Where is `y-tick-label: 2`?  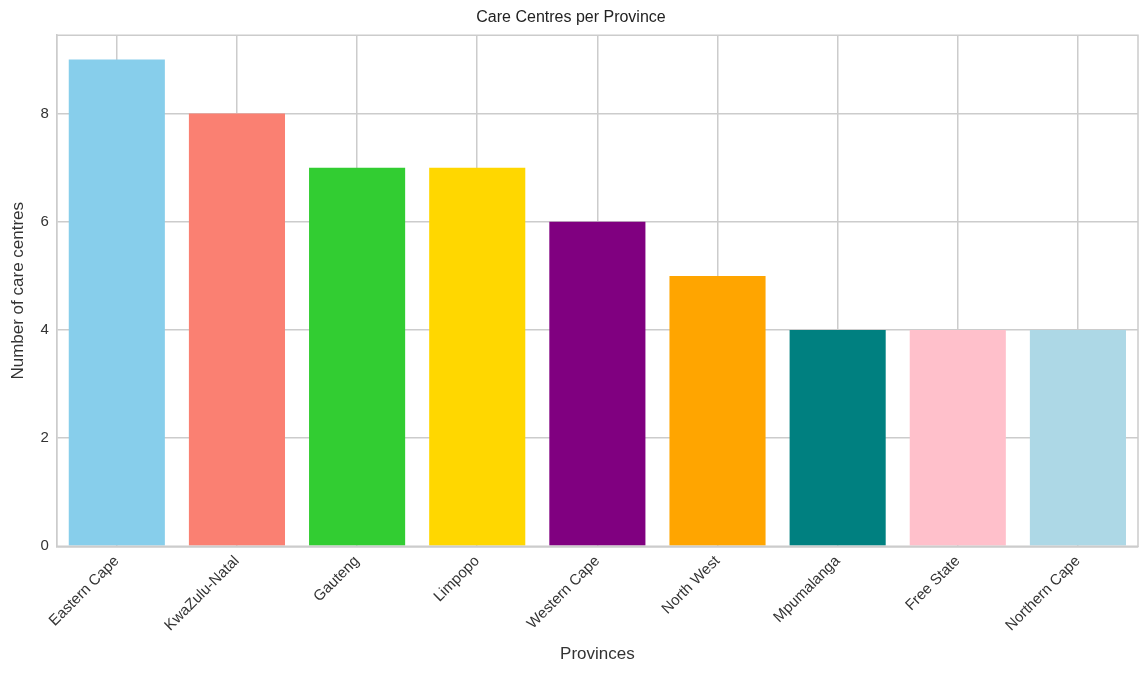
y-tick-label: 2 is located at coordinates (44, 437).